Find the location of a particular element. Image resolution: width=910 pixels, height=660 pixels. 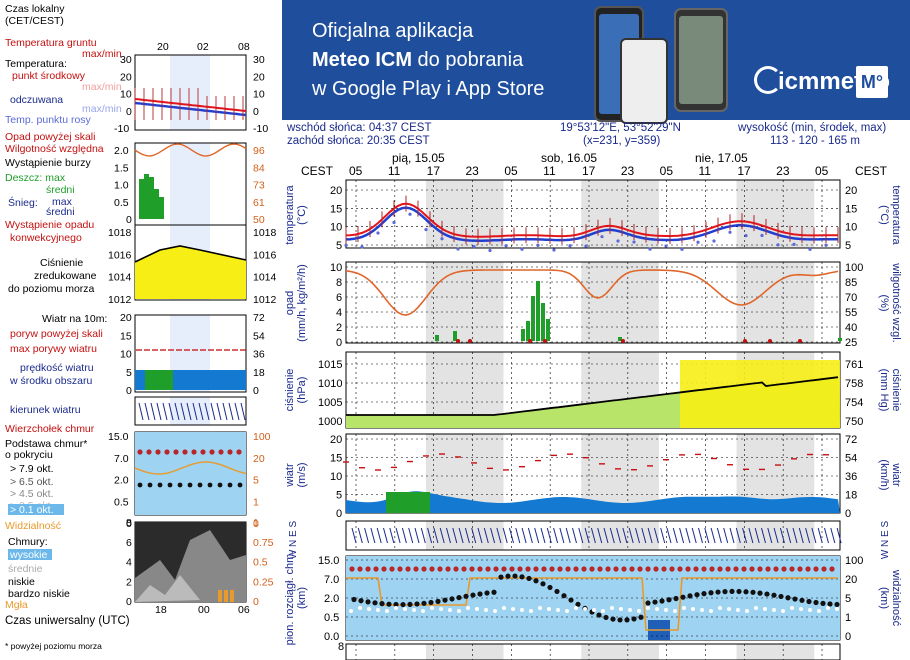

y-tick-left: 4 is located at coordinates (339, 313).